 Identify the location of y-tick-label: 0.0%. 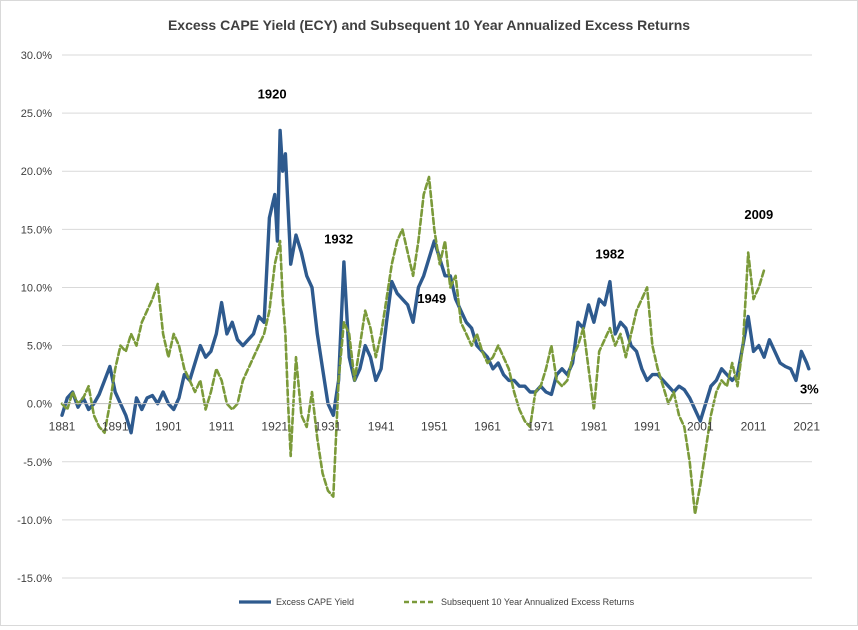
(39, 405).